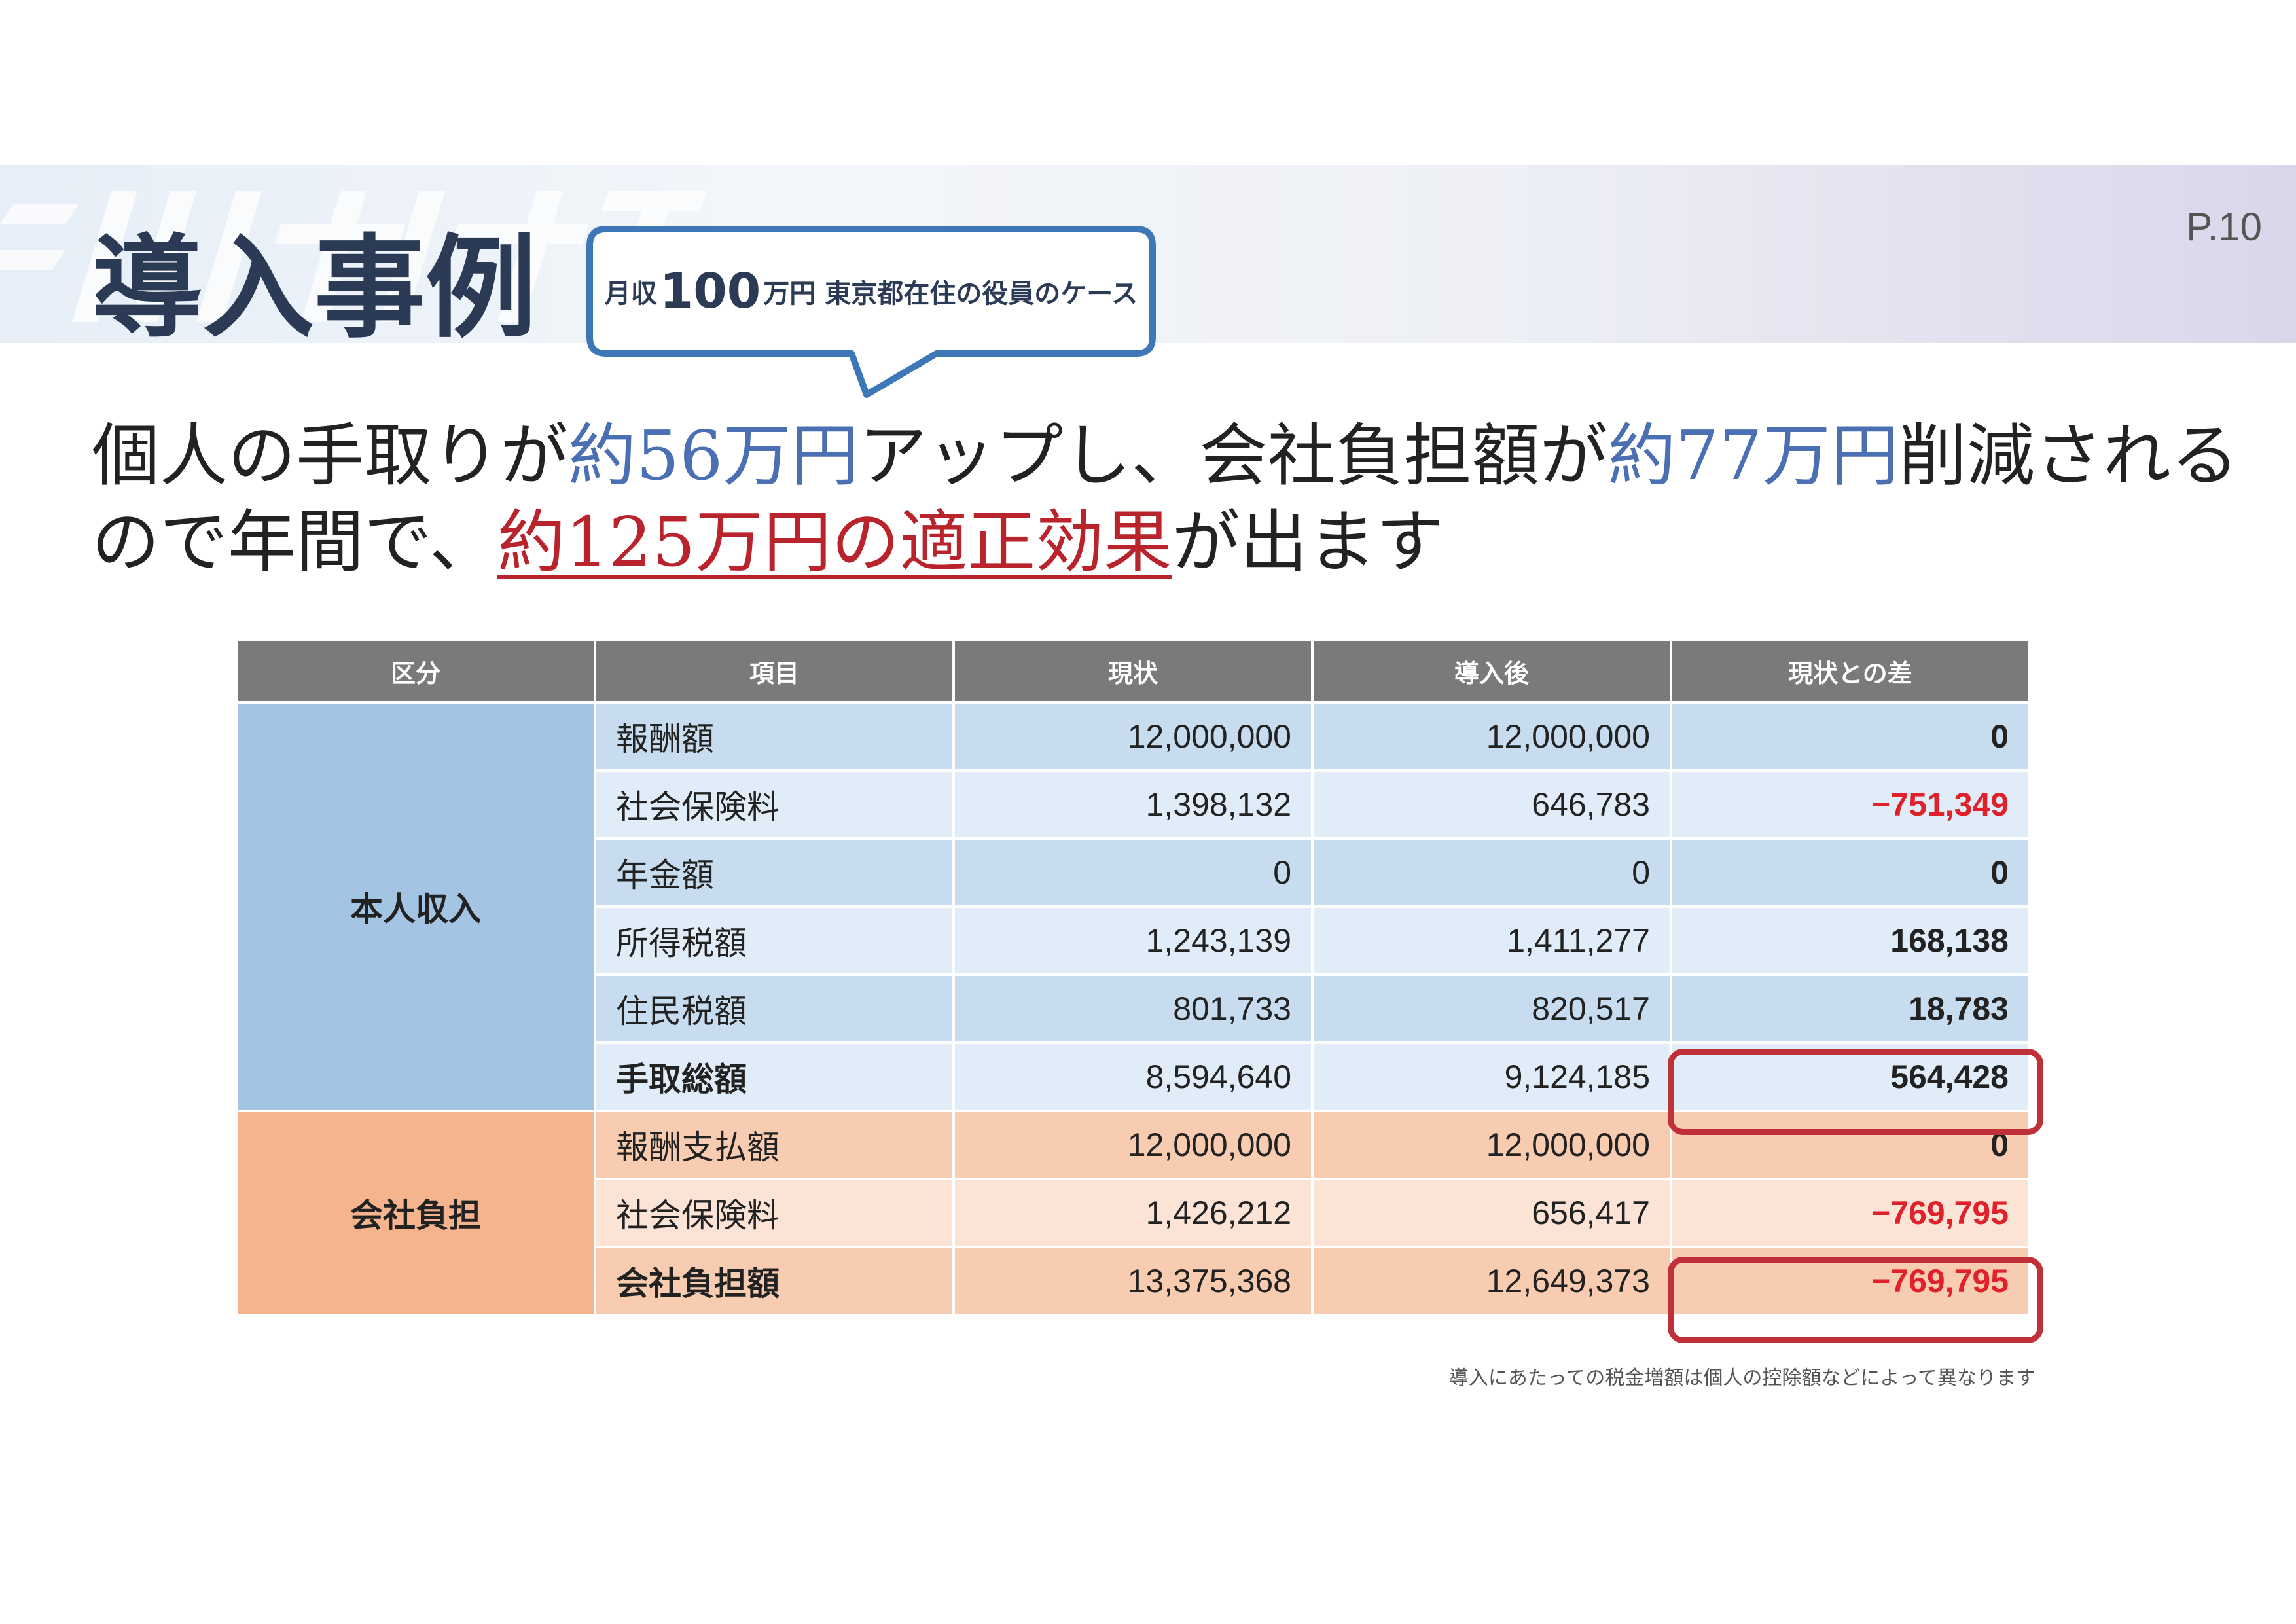 This screenshot has width=2296, height=1624. I want to click on row-item: 住民税額, so click(774, 1008).